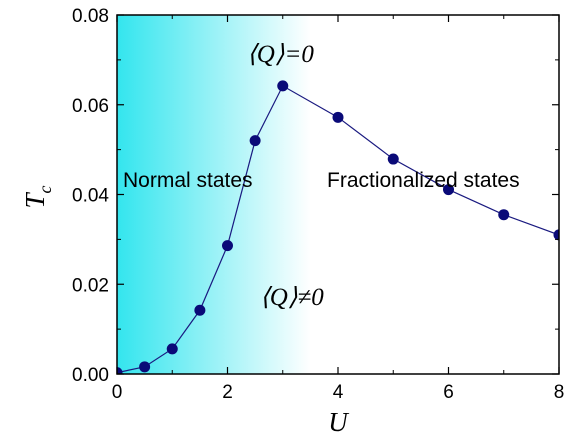 This screenshot has width=565, height=434. What do you see at coordinates (90, 196) in the screenshot?
I see `y-tick-label: 0.04` at bounding box center [90, 196].